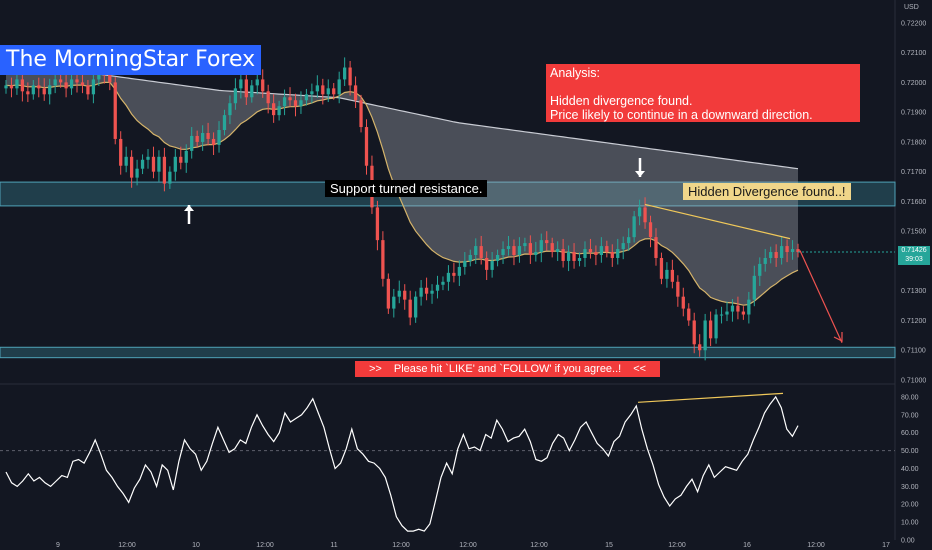 This screenshot has height=550, width=932. I want to click on up-arrow-icon-head, so click(189, 208).